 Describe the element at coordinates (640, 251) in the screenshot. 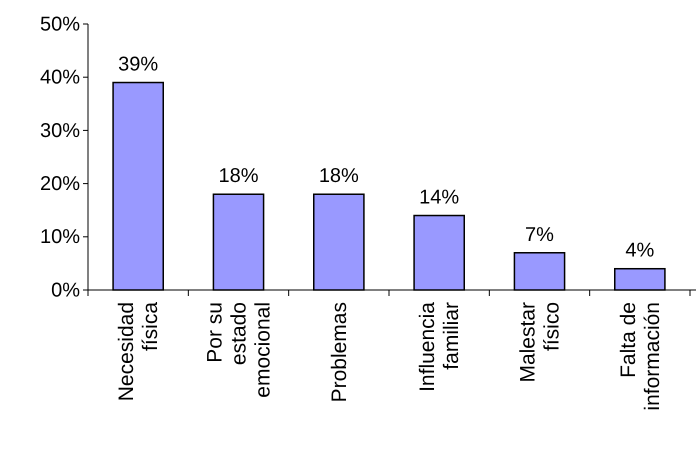

I see `data-label: 4%` at that location.